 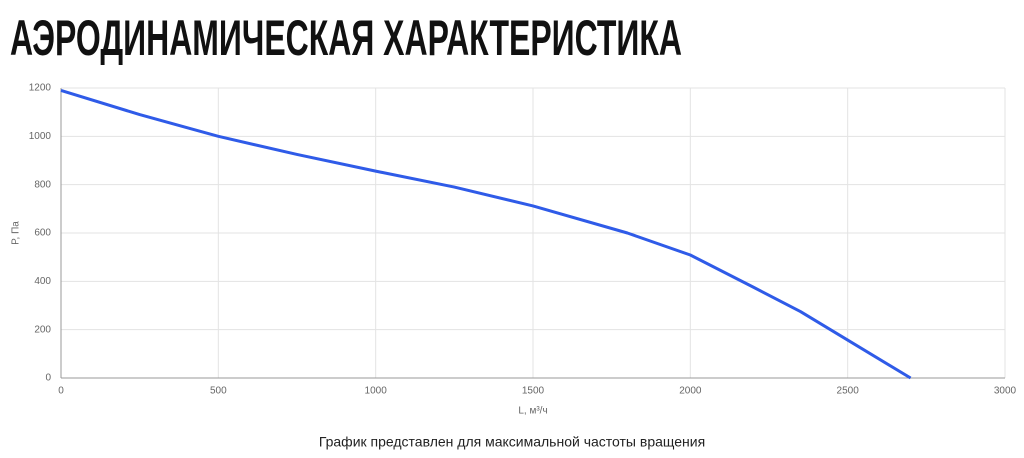 I want to click on y-tick-label: 400, so click(x=42, y=281).